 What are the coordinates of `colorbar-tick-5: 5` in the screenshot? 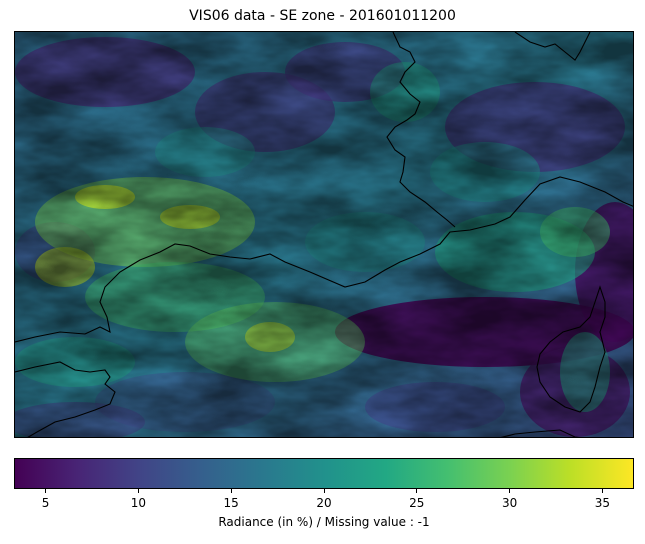 It's located at (46, 499).